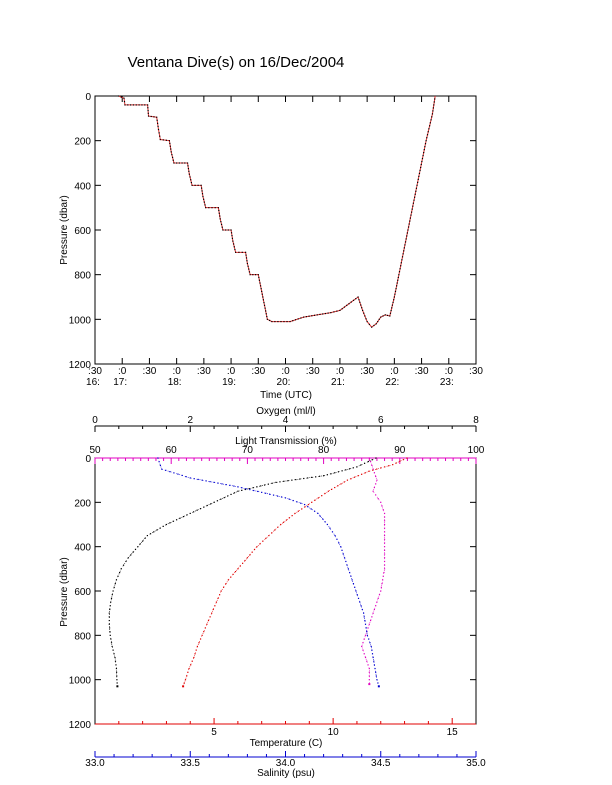 Image resolution: width=612 pixels, height=785 pixels. What do you see at coordinates (476, 420) in the screenshot?
I see `oxygen-tick-label: 8` at bounding box center [476, 420].